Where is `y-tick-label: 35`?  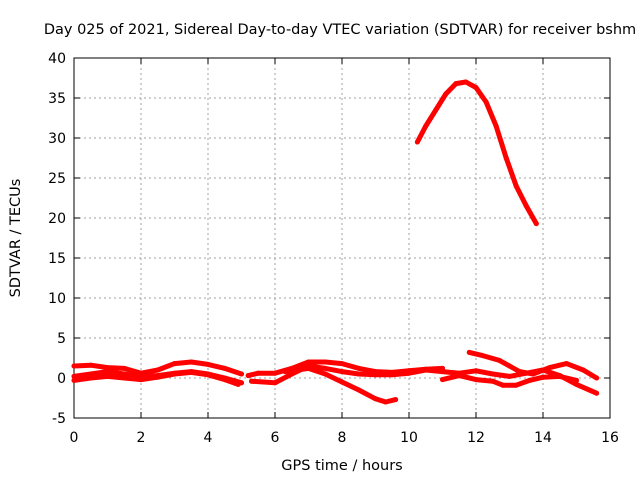
y-tick-label: 35 is located at coordinates (57, 99).